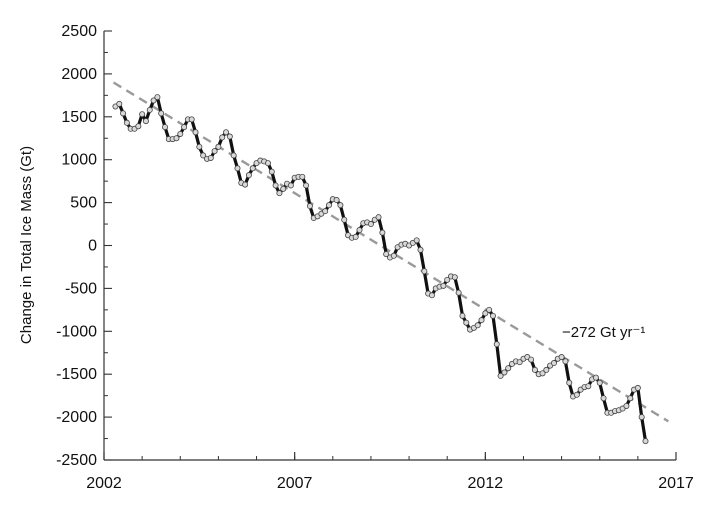 The height and width of the screenshot is (519, 706). What do you see at coordinates (79, 74) in the screenshot?
I see `y-tick-label: 2000` at bounding box center [79, 74].